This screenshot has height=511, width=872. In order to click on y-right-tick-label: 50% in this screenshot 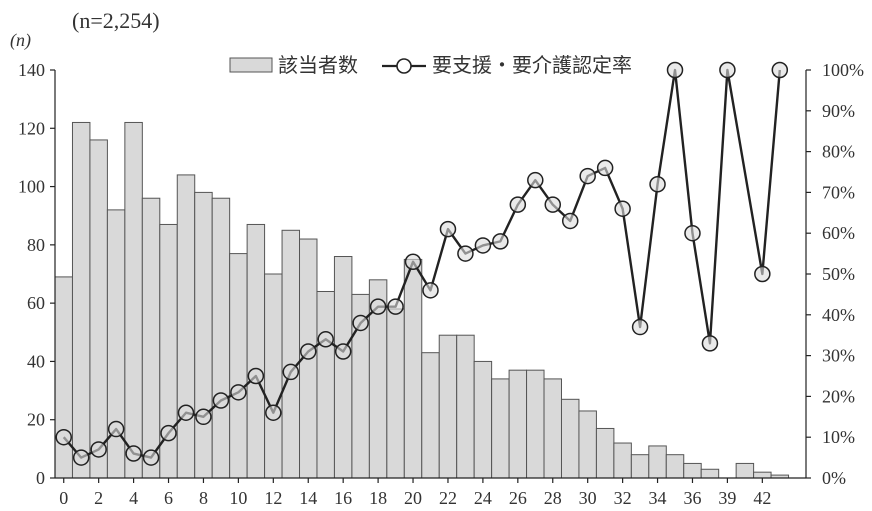, I will do `click(838, 274)`.